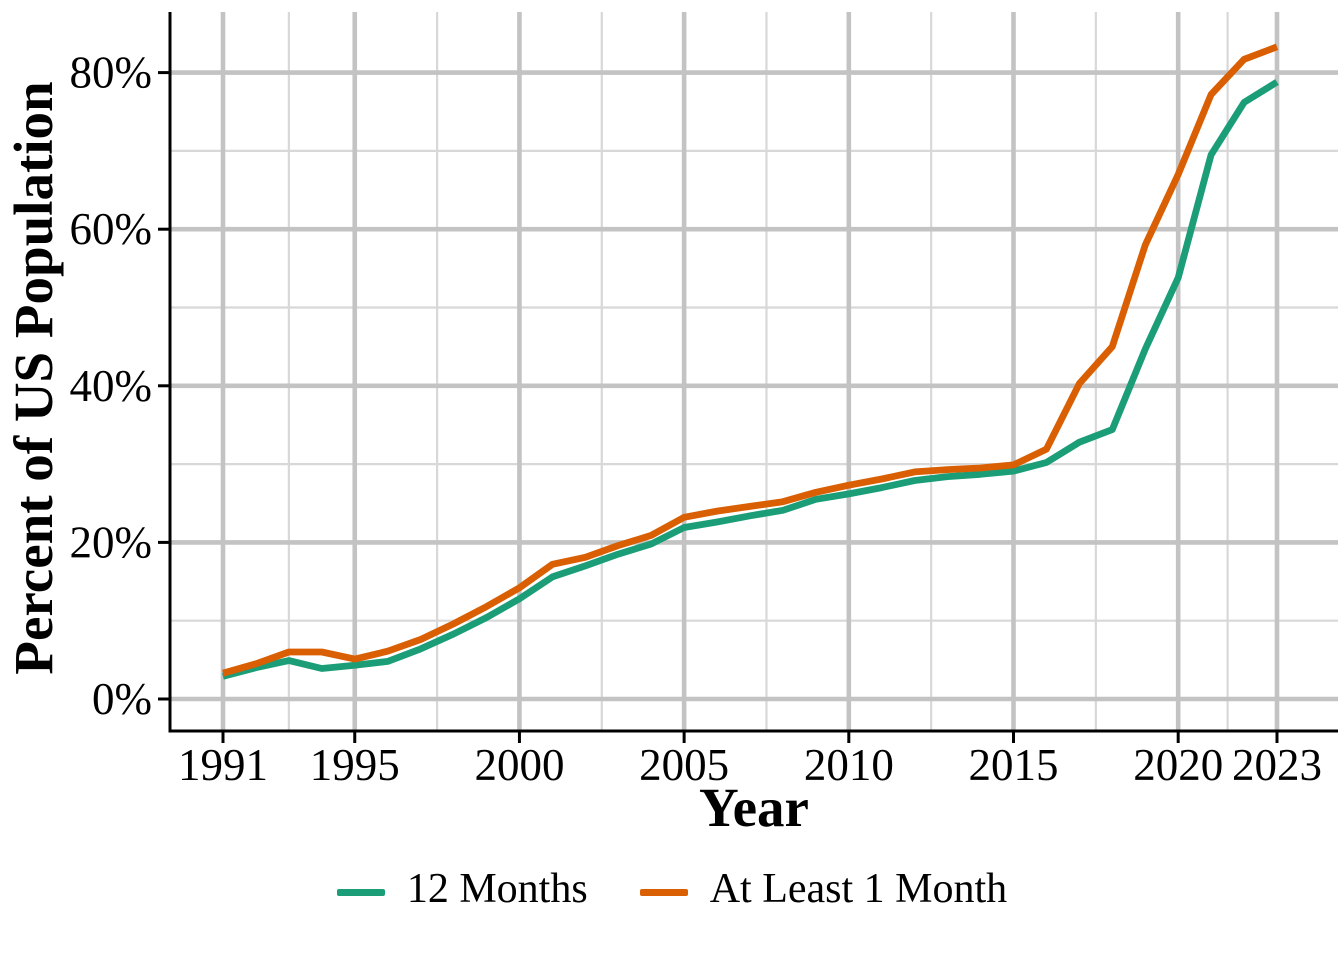 The image size is (1344, 960). What do you see at coordinates (849, 765) in the screenshot?
I see `x-tick-label: 2010` at bounding box center [849, 765].